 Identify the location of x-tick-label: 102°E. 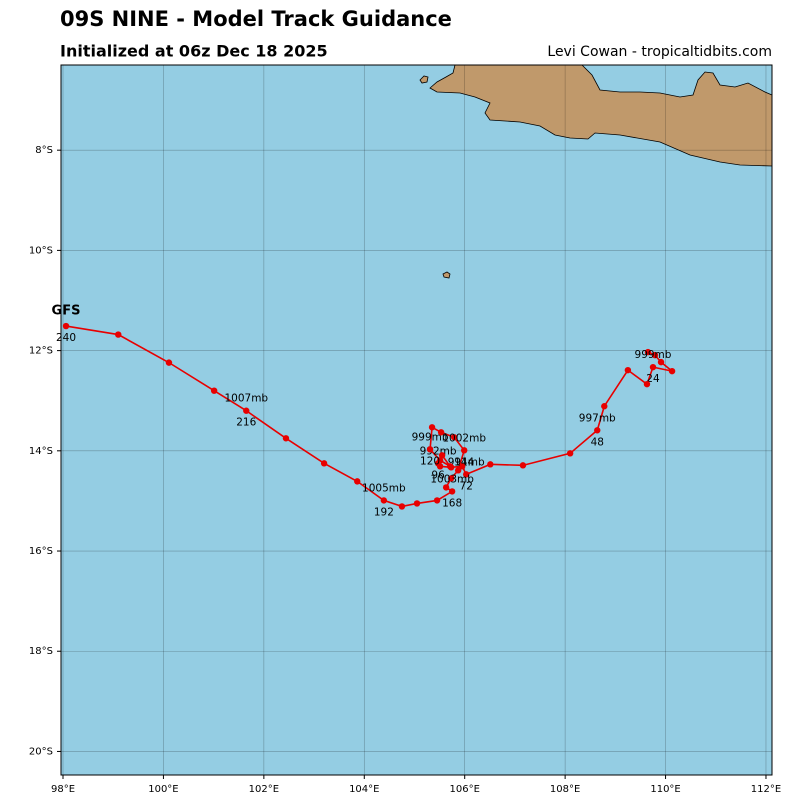
(264, 789).